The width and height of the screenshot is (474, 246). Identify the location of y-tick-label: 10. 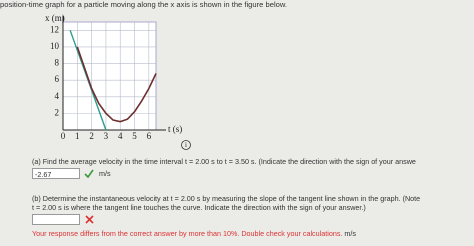
(55, 46).